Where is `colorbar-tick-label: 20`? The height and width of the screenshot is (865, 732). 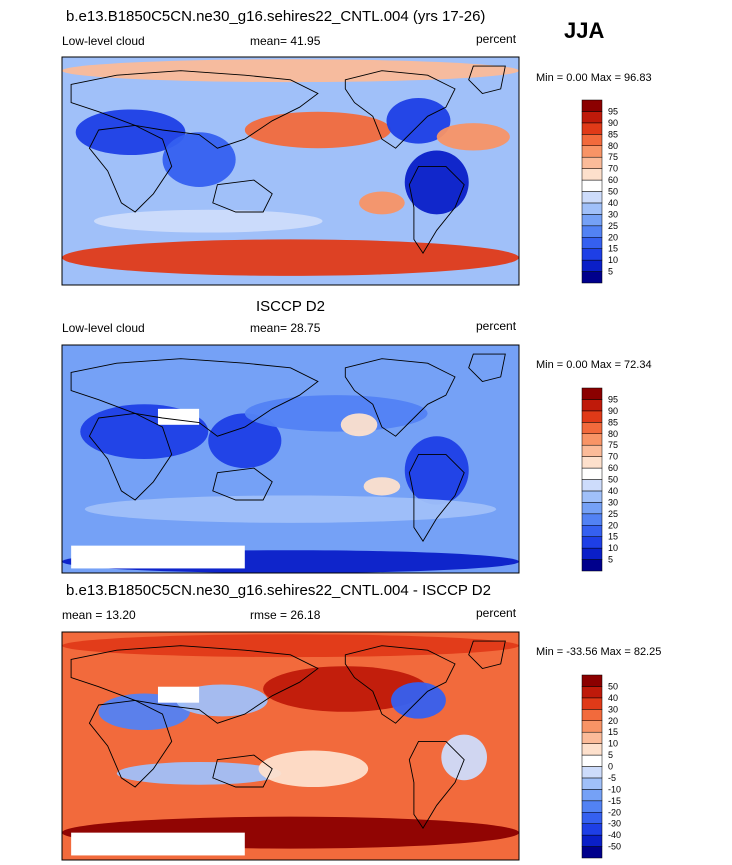 colorbar-tick-label: 20 is located at coordinates (613, 237).